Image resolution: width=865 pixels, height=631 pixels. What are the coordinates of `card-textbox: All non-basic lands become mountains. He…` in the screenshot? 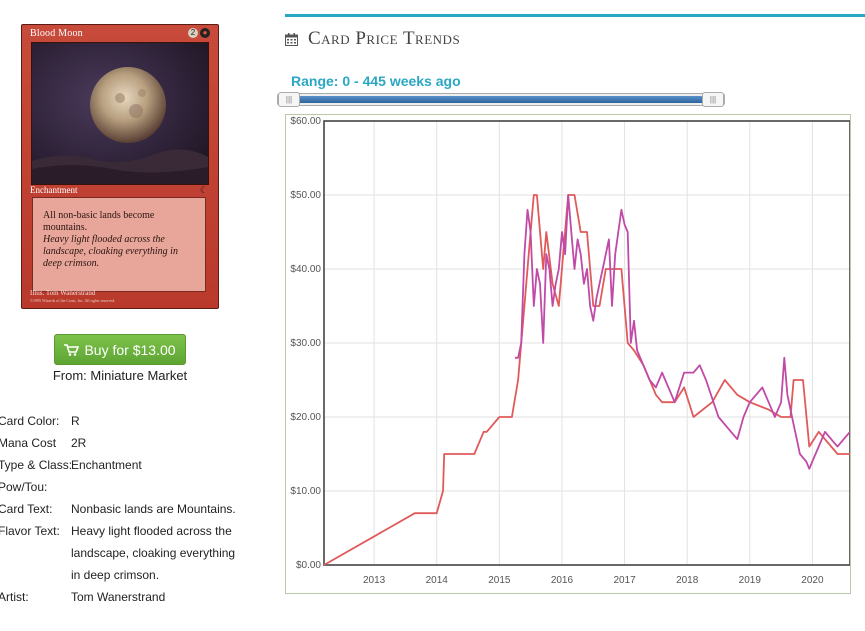 It's located at (119, 244).